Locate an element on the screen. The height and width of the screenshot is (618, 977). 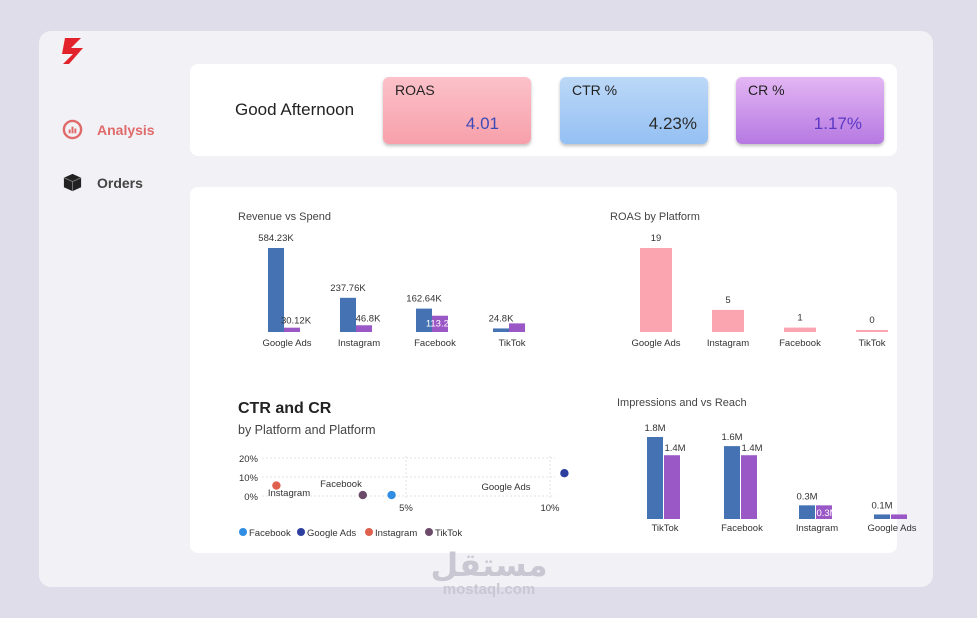
point-label: Instagram is located at coordinates (289, 493).